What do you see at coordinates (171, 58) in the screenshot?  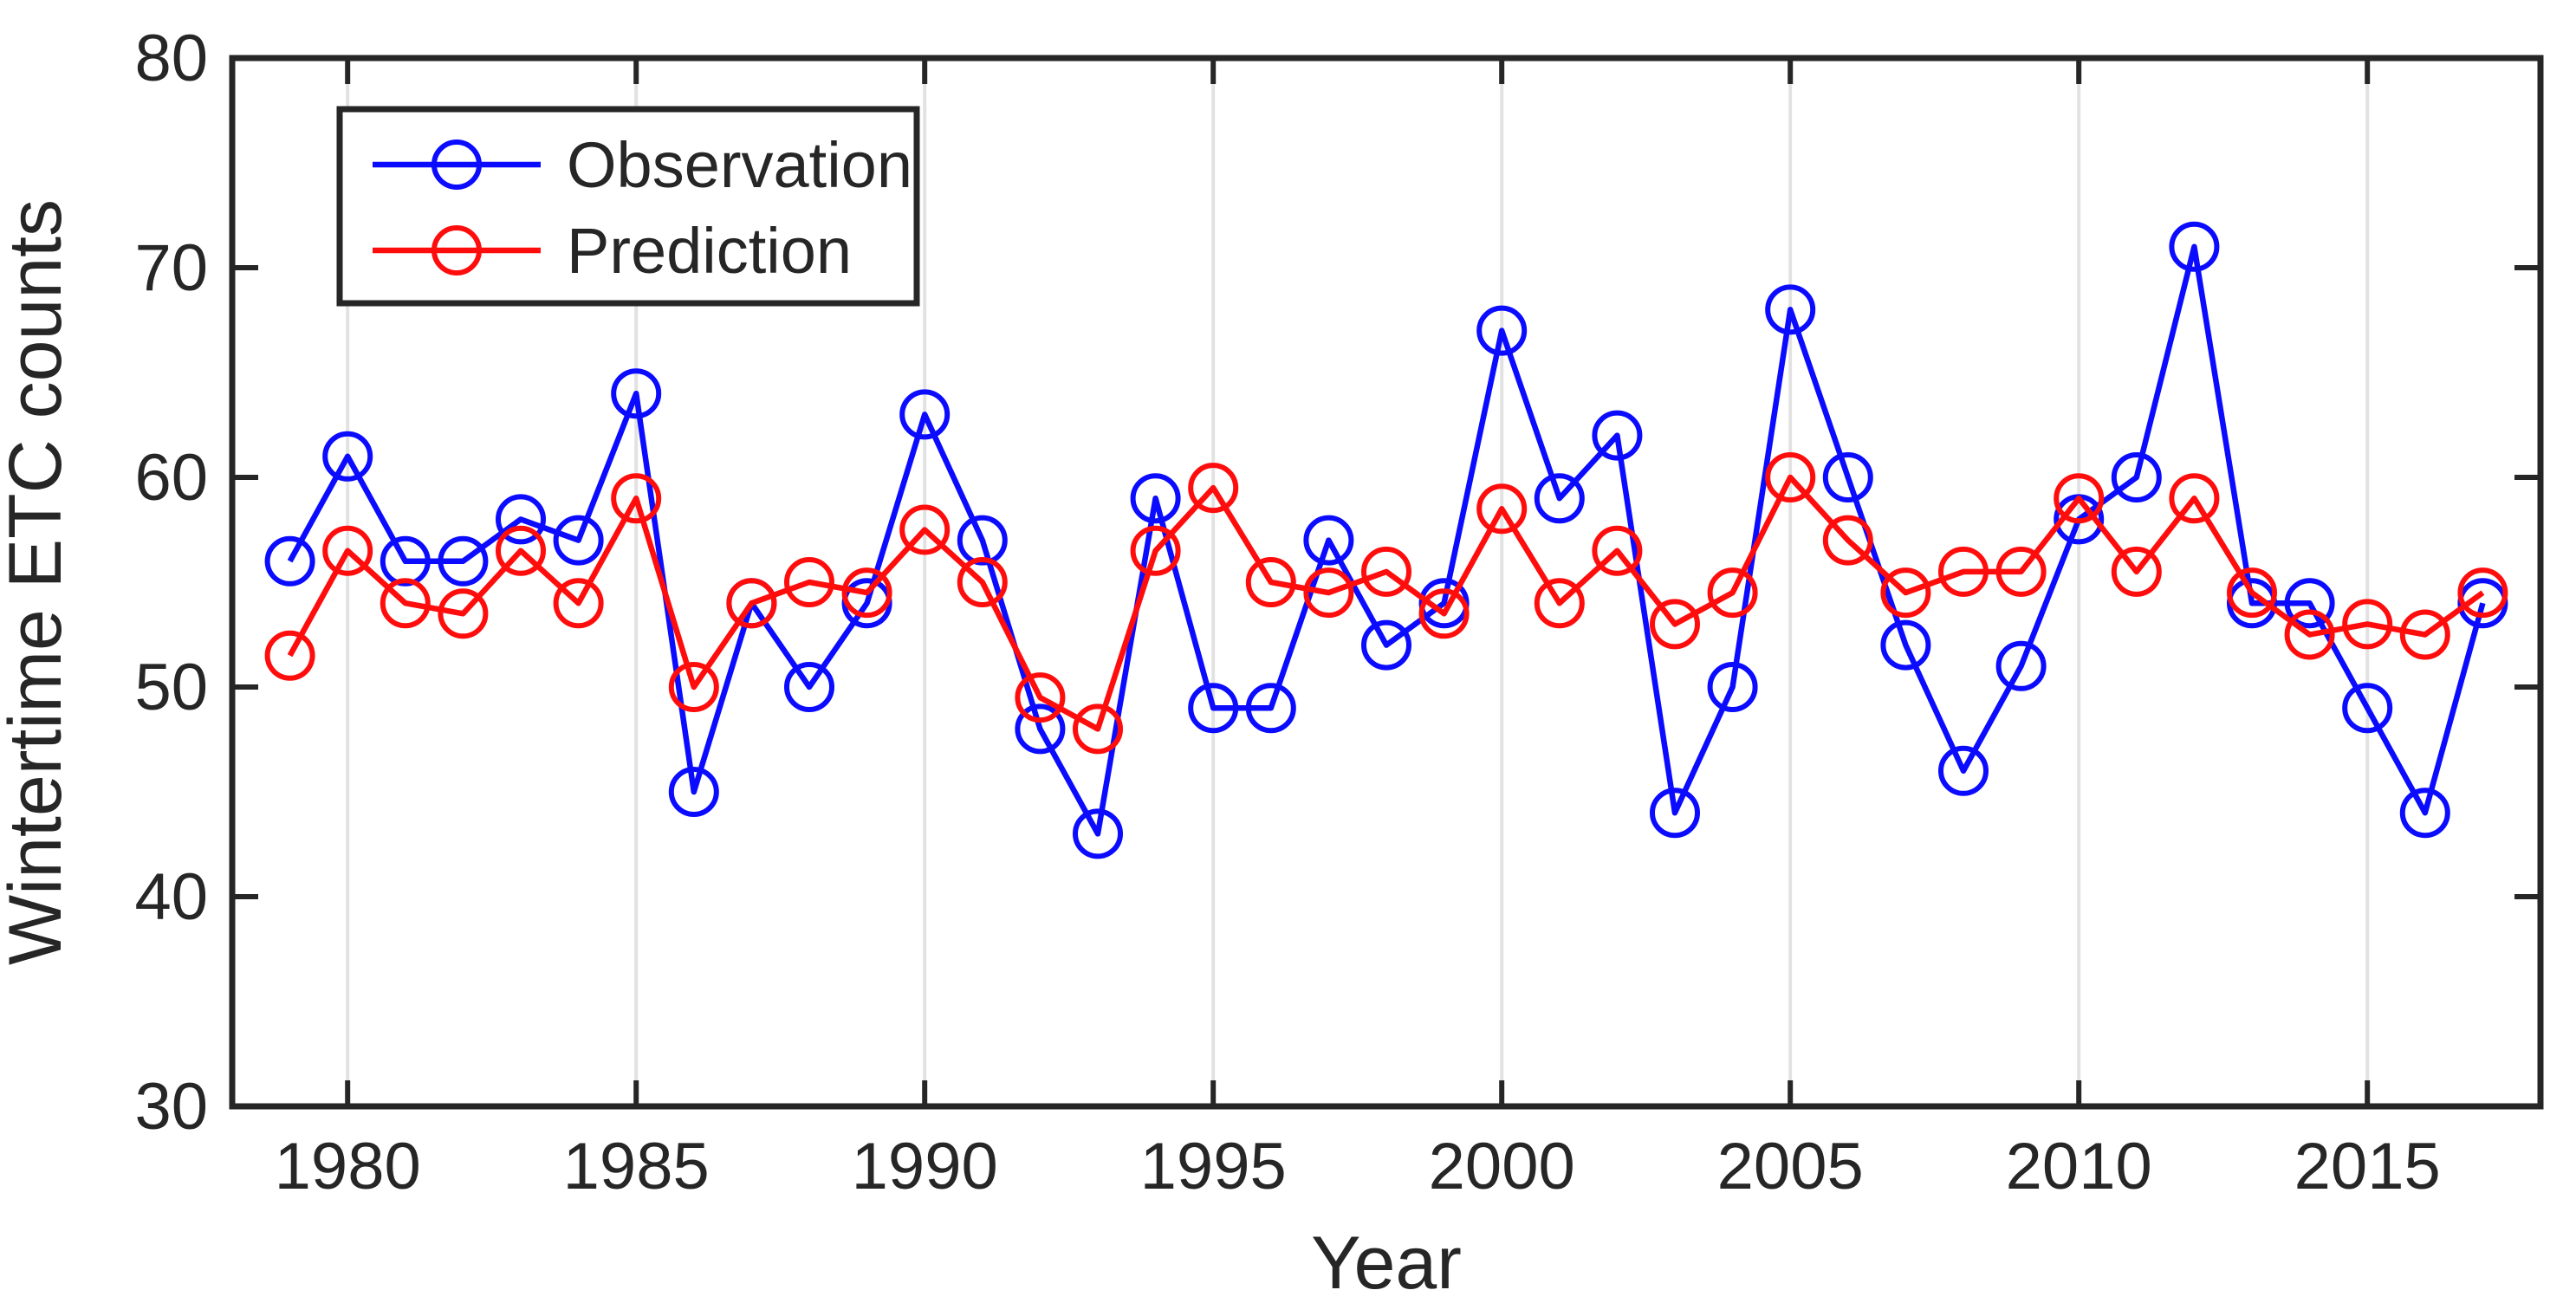 I see `y-tick-label: 80` at bounding box center [171, 58].